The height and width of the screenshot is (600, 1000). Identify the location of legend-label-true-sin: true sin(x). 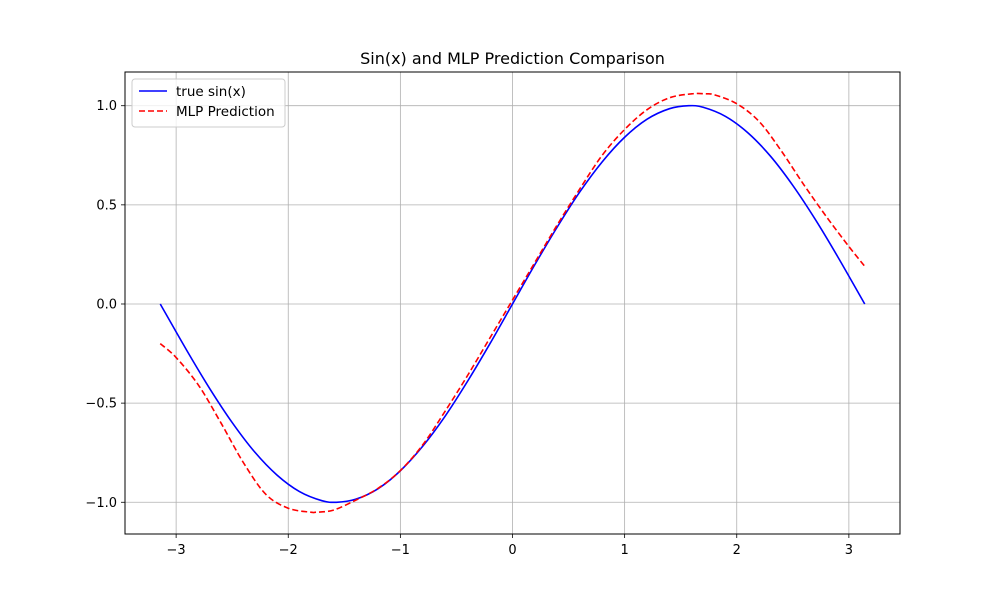
(211, 92).